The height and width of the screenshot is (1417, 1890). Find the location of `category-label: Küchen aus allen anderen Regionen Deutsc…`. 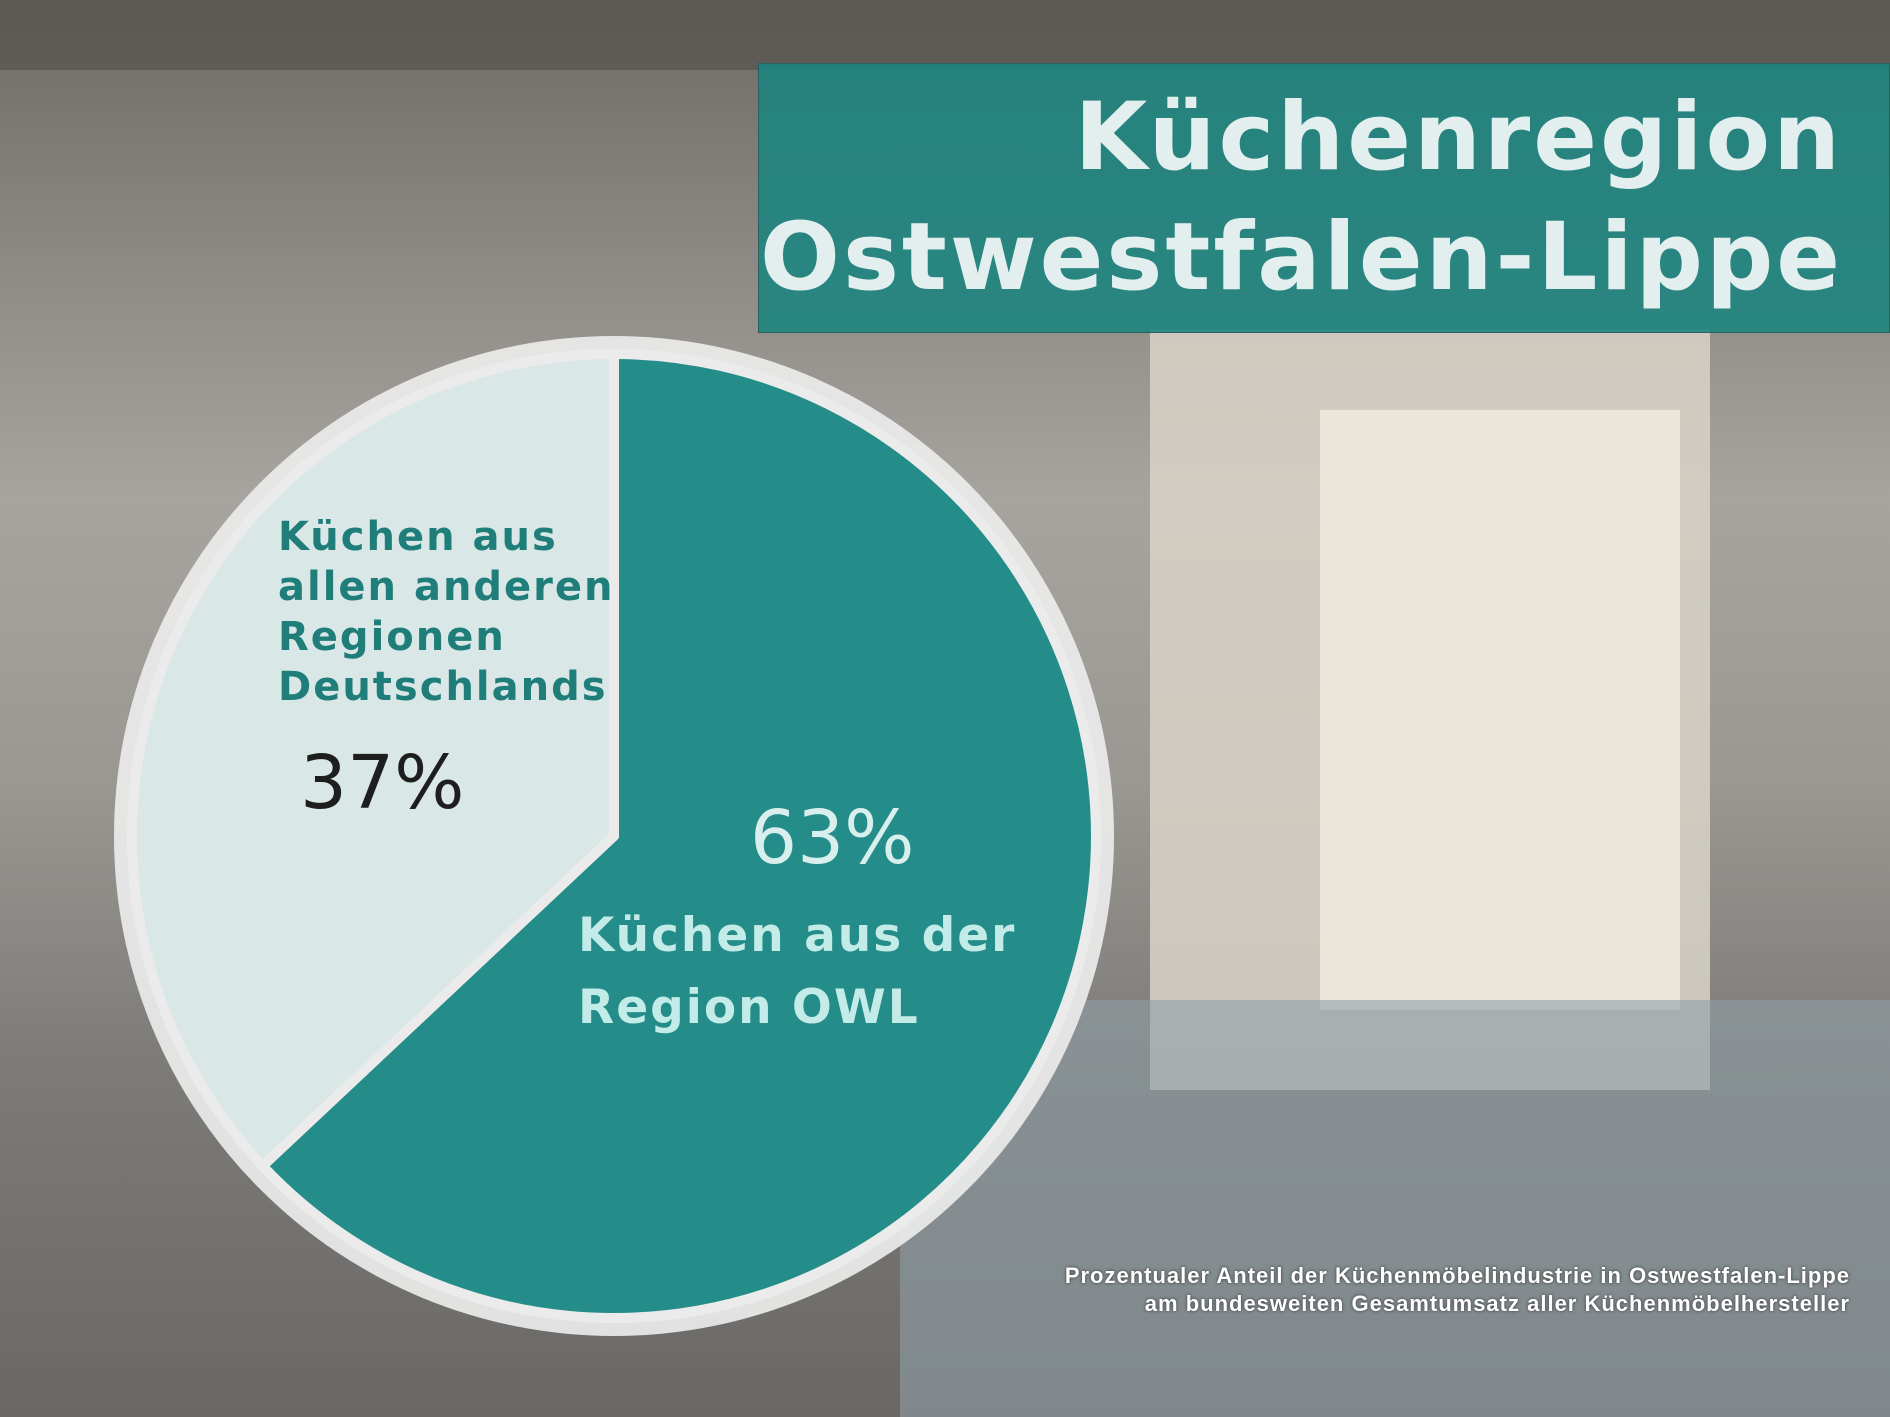

category-label: Küchen aus allen anderen Regionen Deutsc… is located at coordinates (446, 612).